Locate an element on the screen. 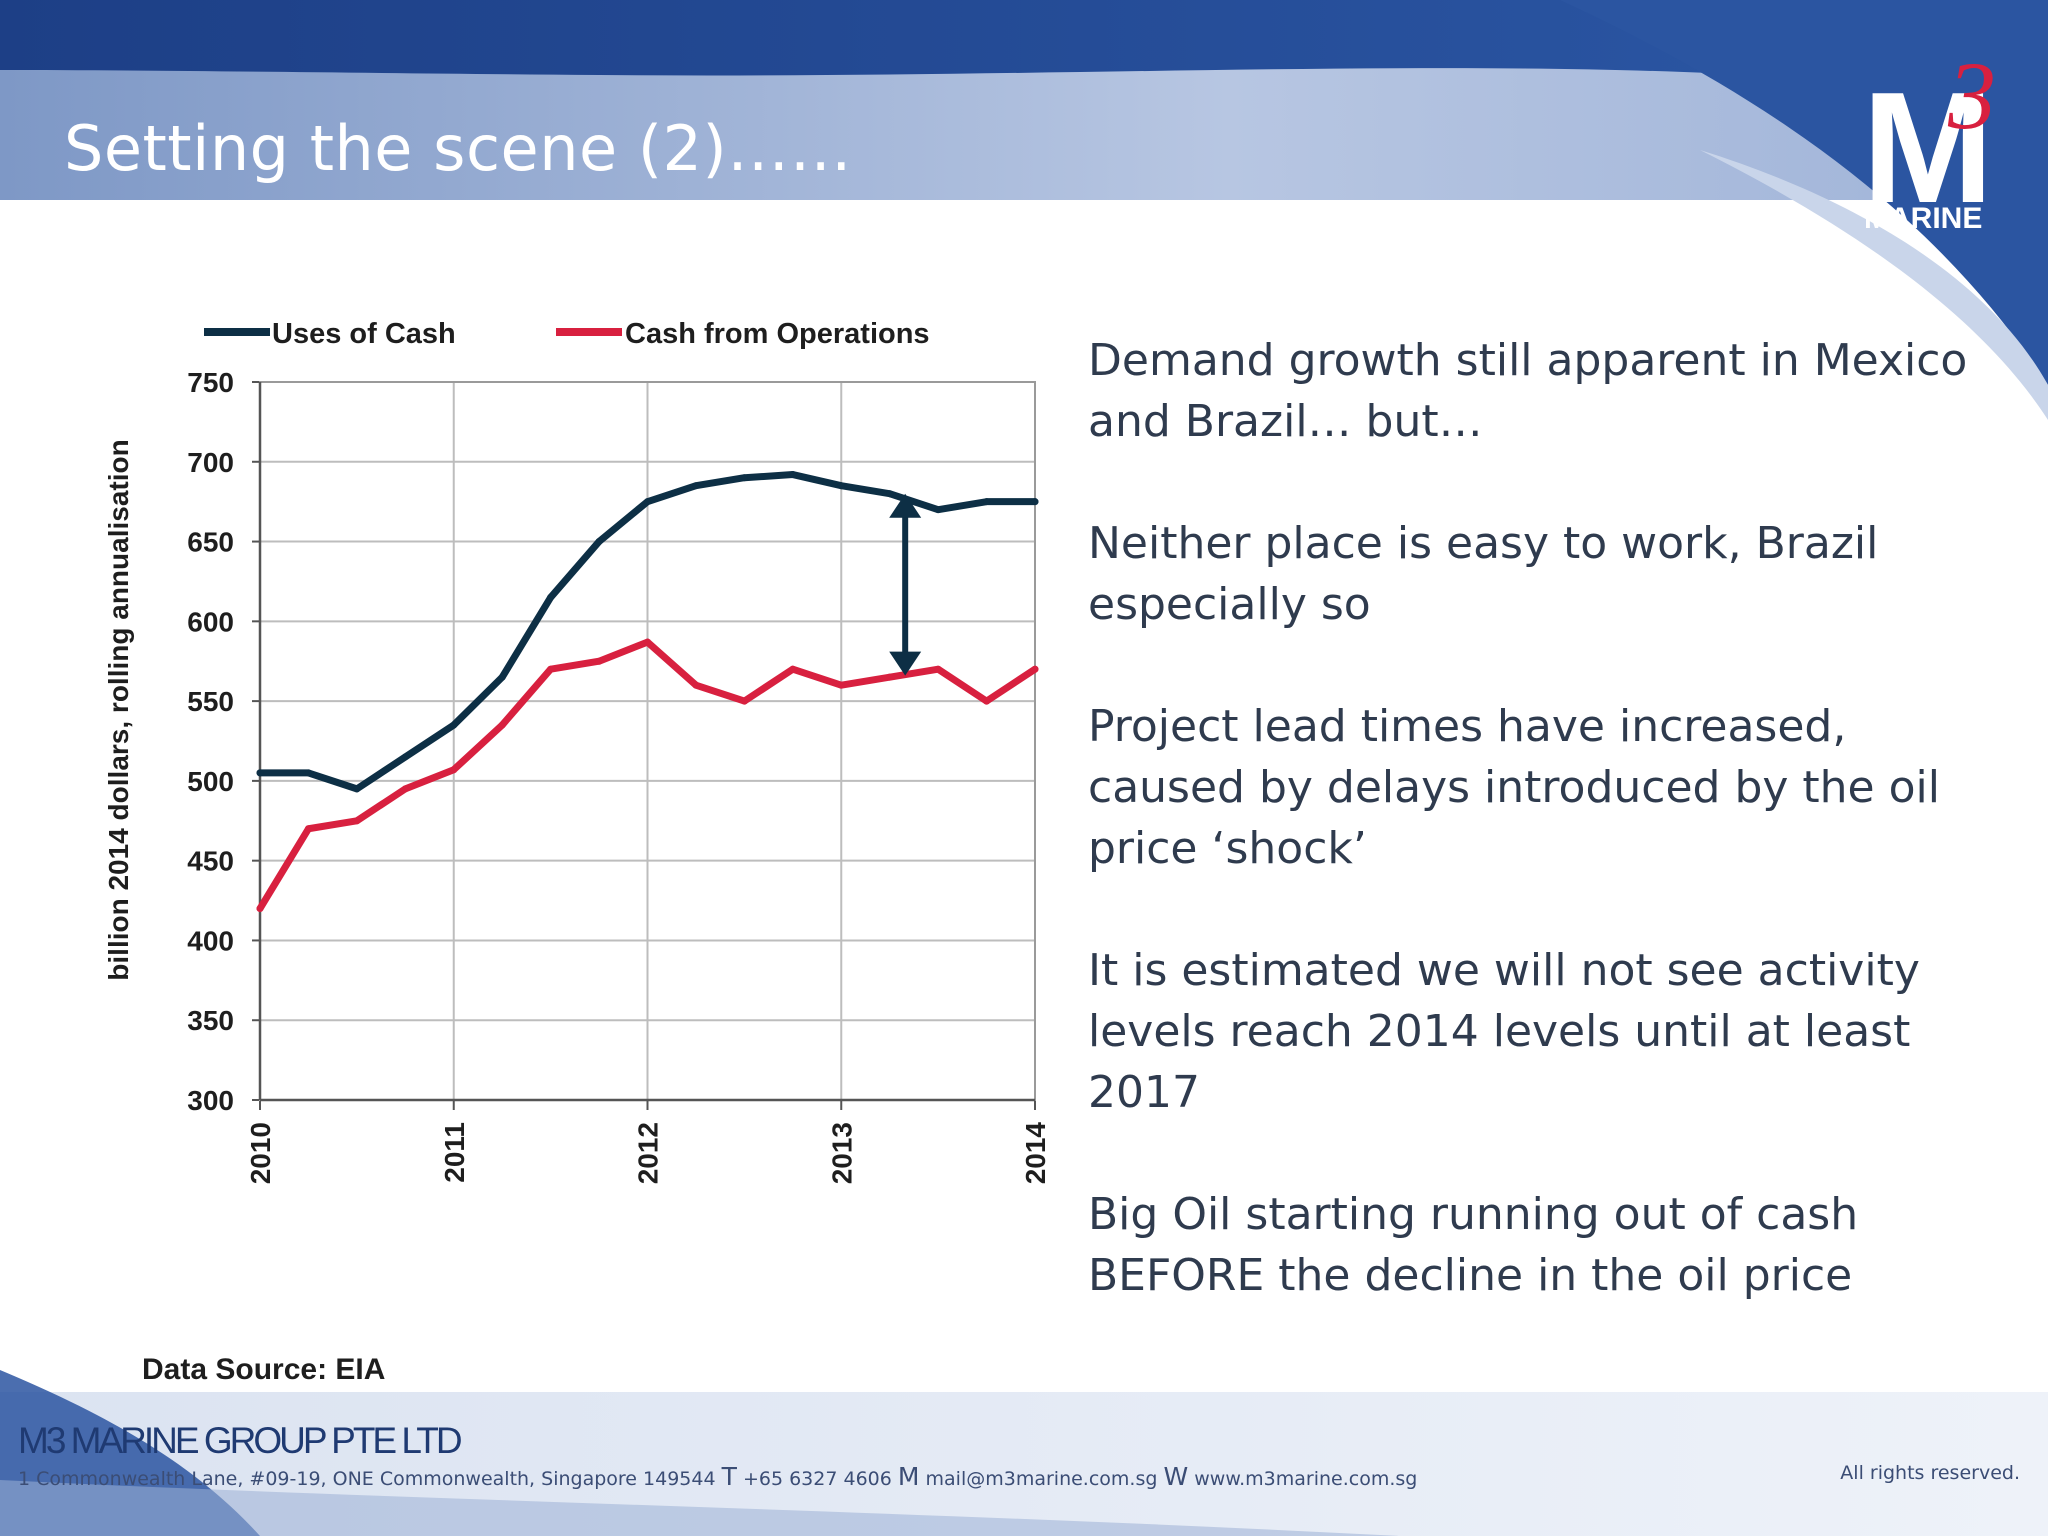 The height and width of the screenshot is (1536, 2048). logo-marine: MARINE is located at coordinates (1923, 218).